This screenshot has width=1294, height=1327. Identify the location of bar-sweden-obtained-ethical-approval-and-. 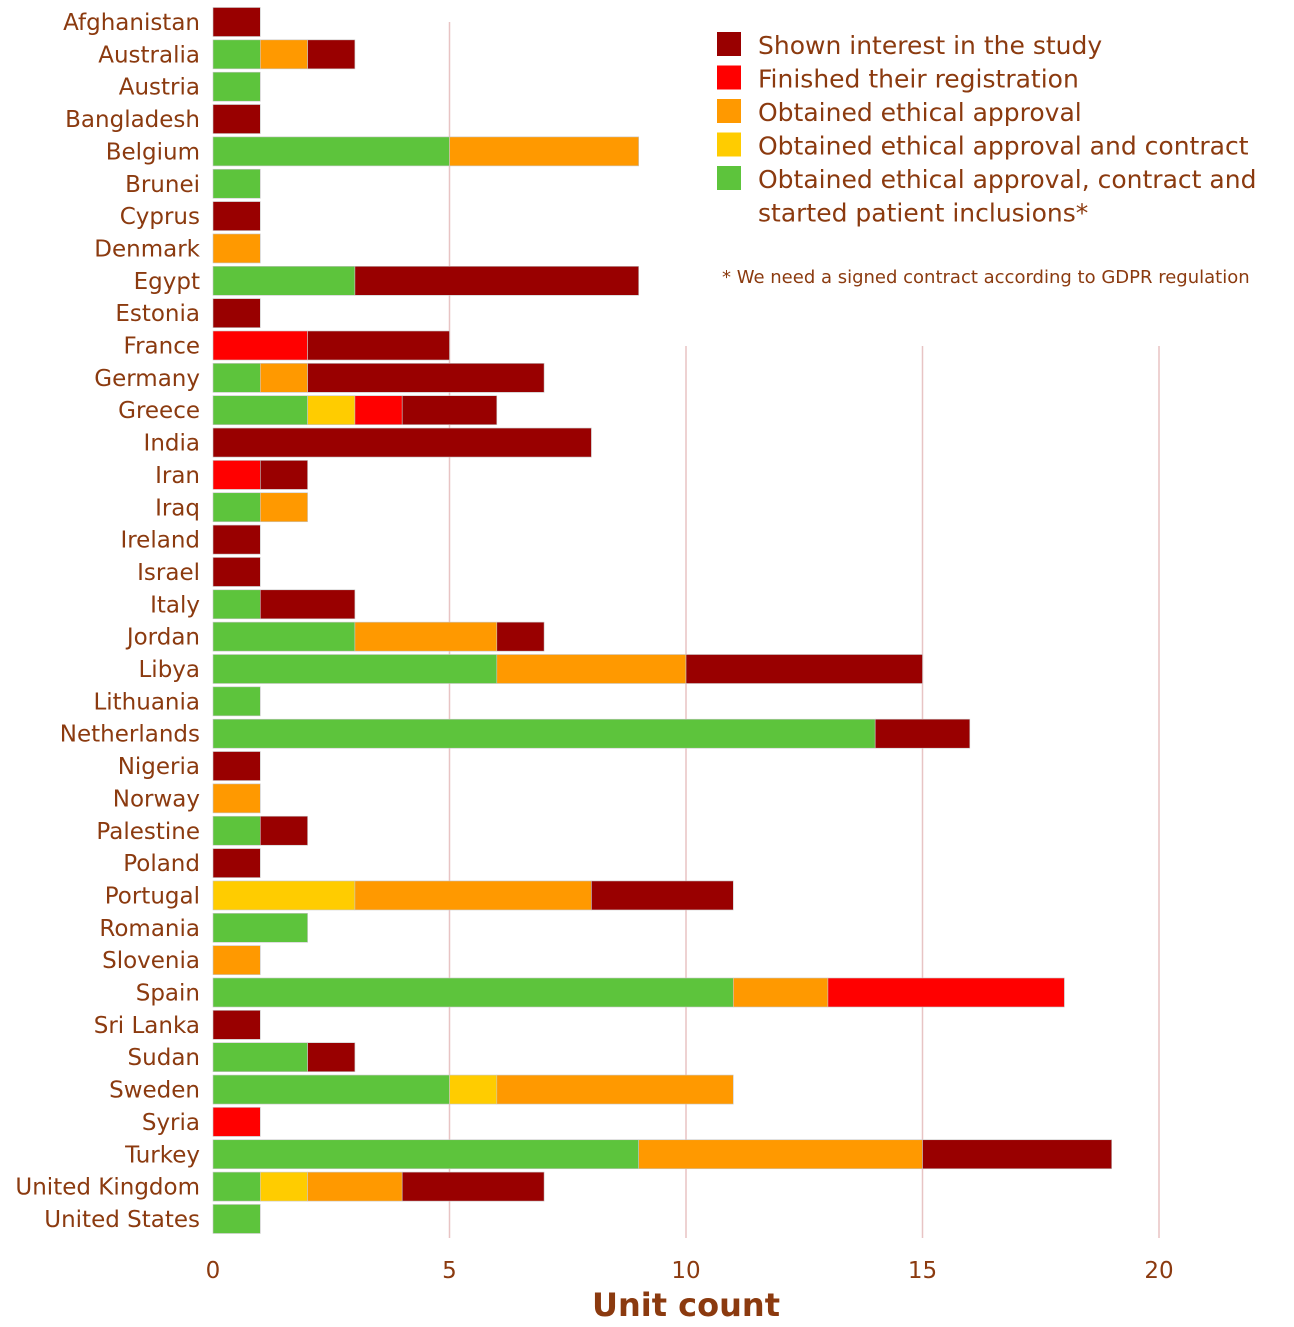
(473, 1089).